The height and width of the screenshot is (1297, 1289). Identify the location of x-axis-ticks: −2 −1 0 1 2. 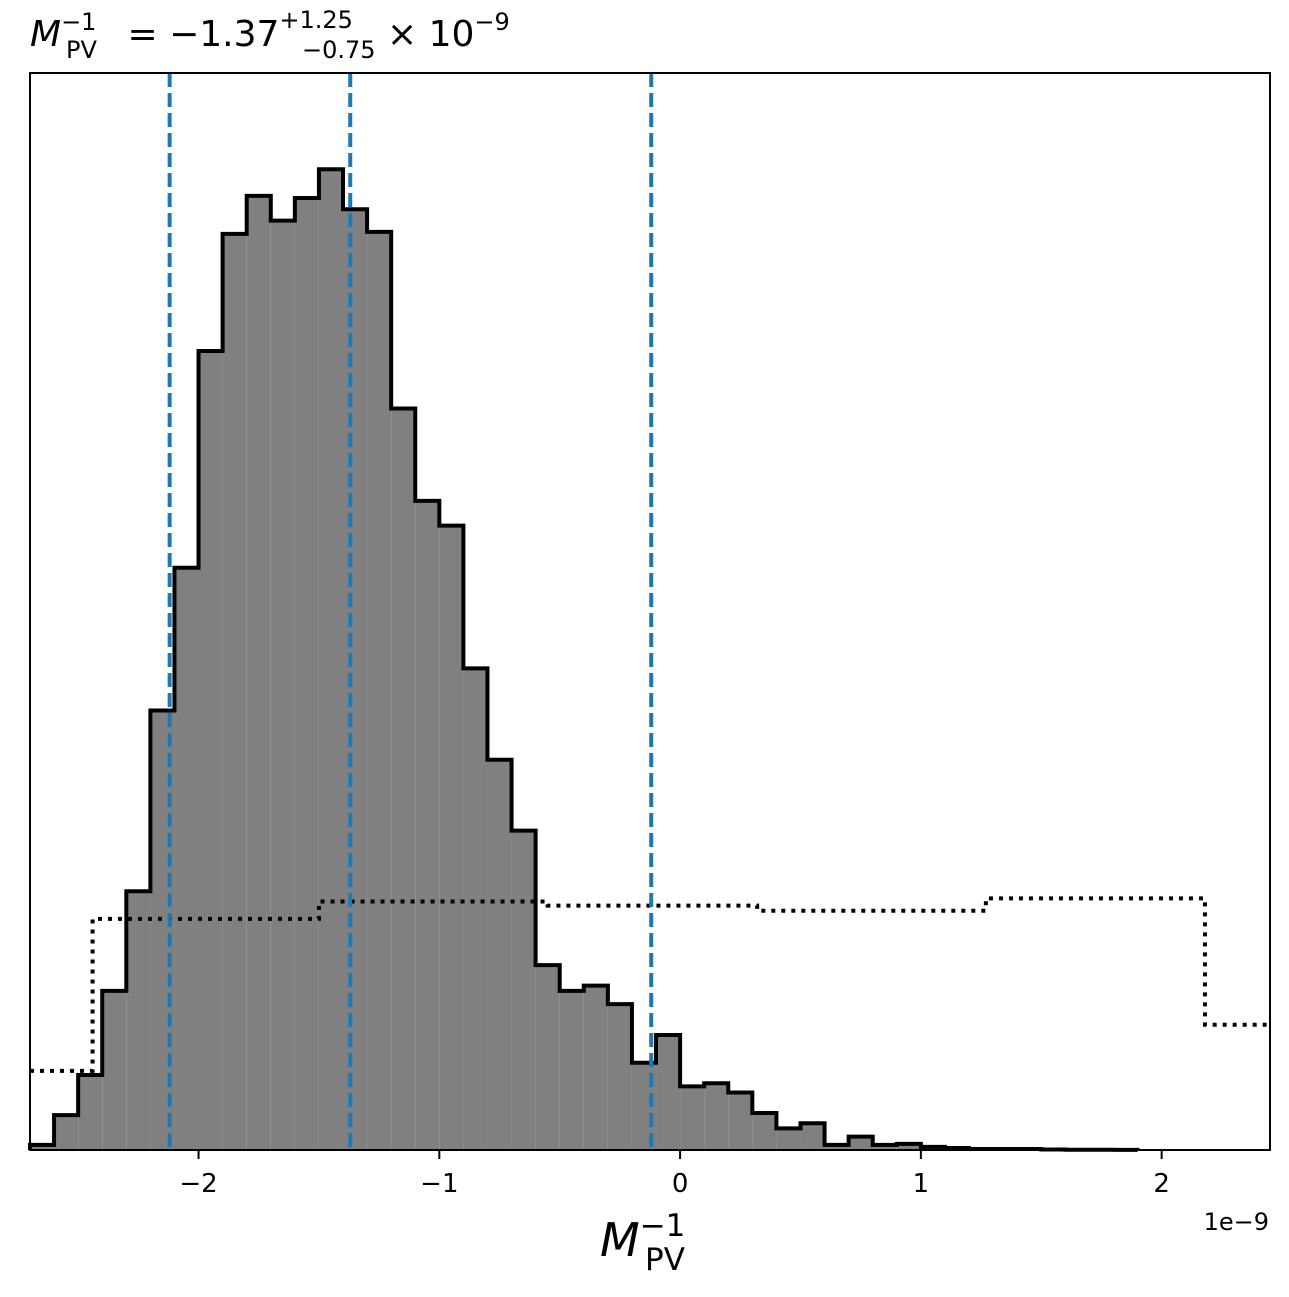
(674, 1174).